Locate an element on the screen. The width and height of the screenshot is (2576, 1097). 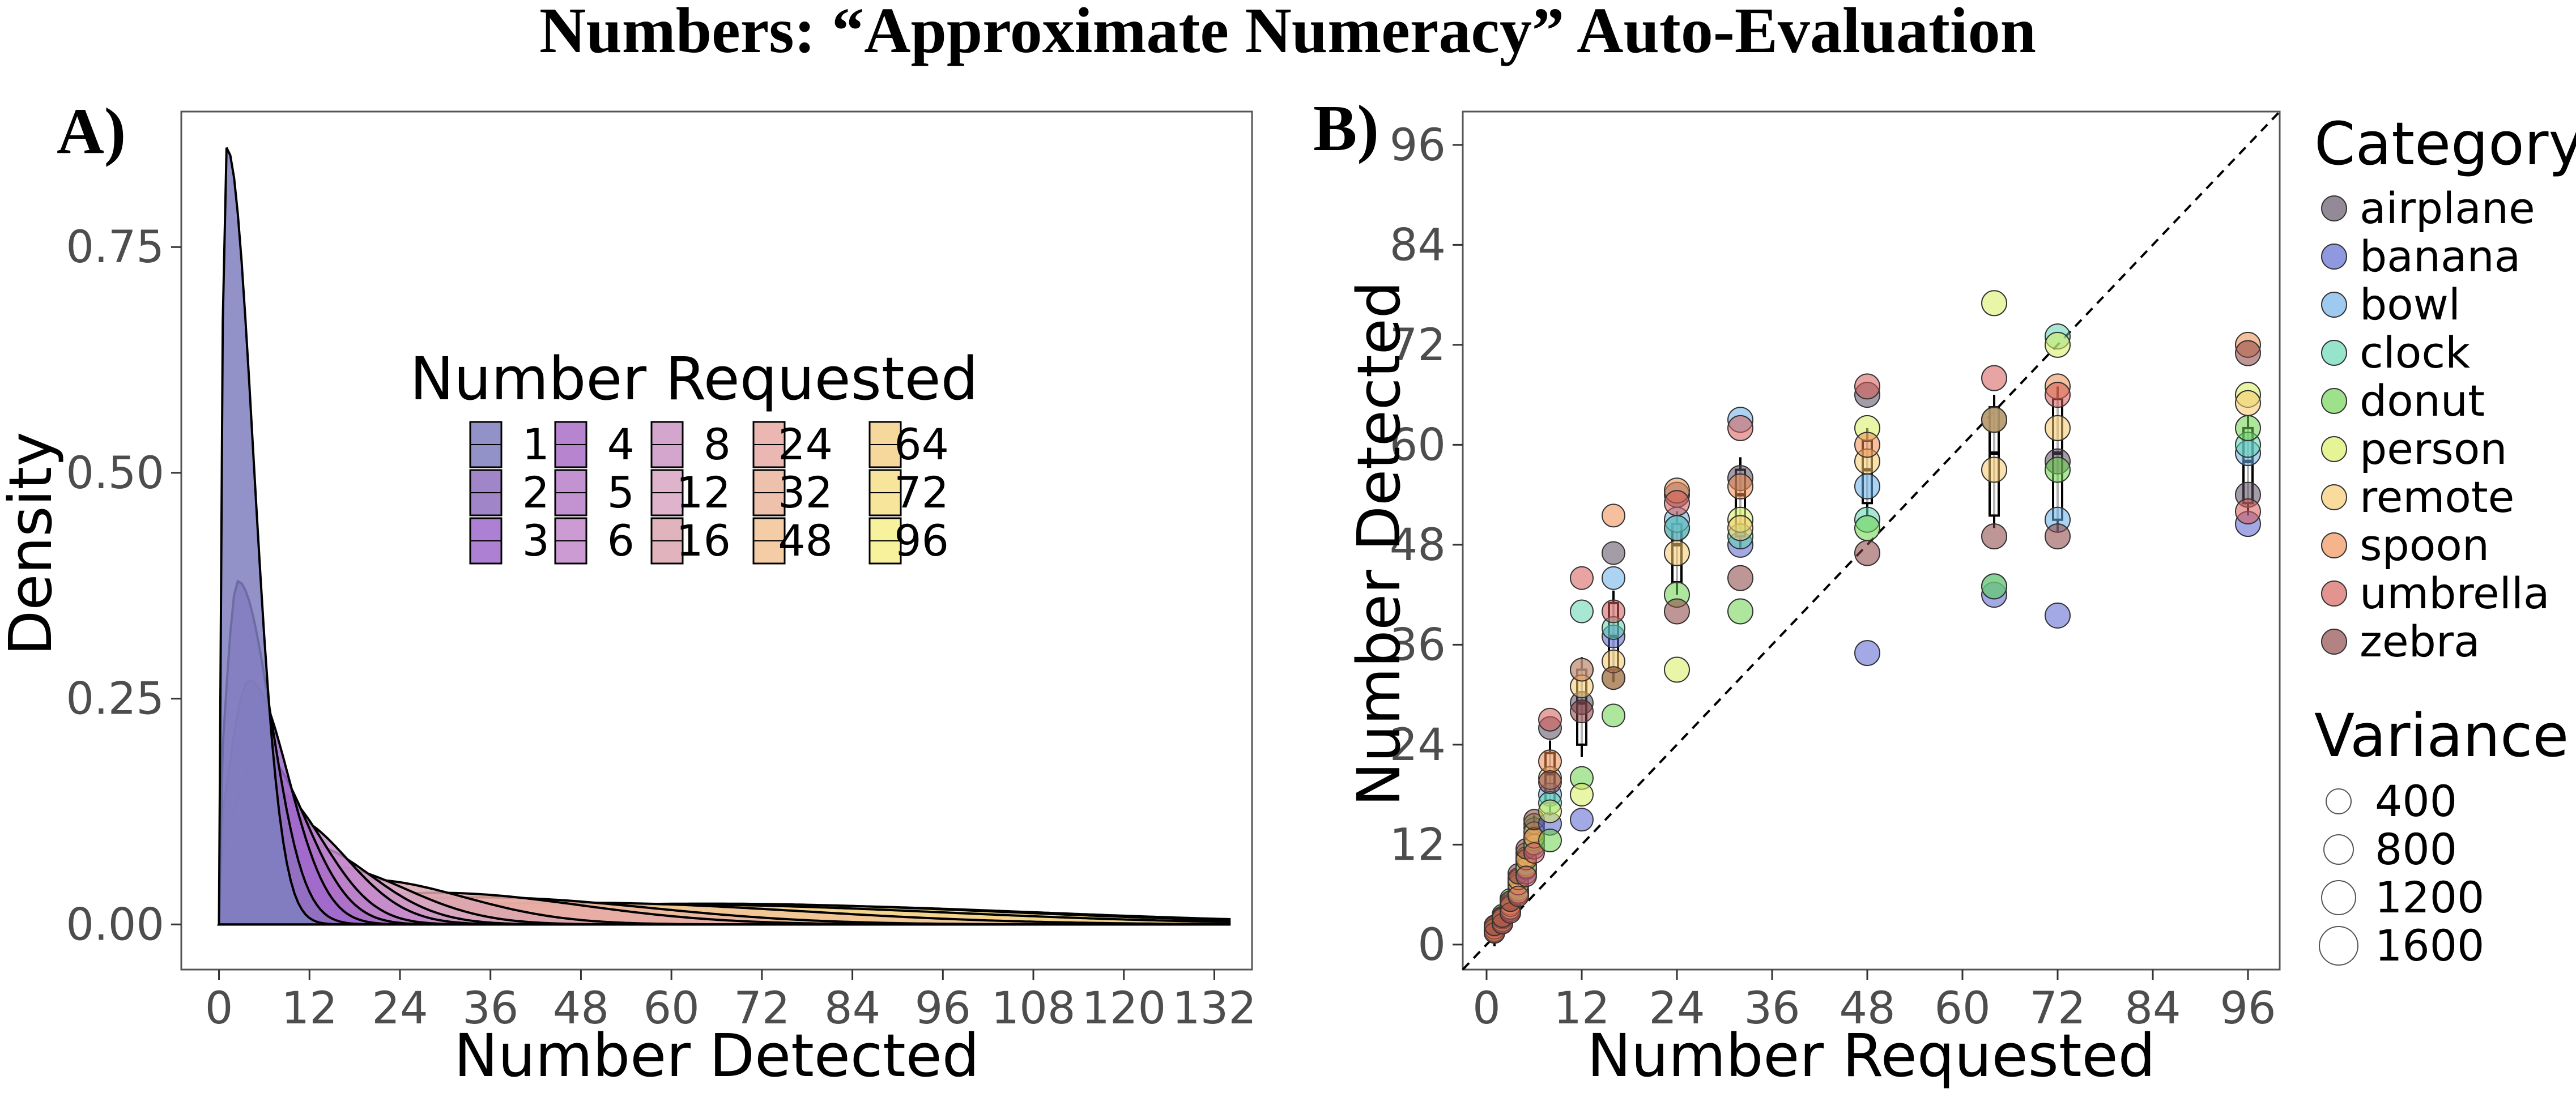
legend-label-bowl: bowl is located at coordinates (2410, 304).